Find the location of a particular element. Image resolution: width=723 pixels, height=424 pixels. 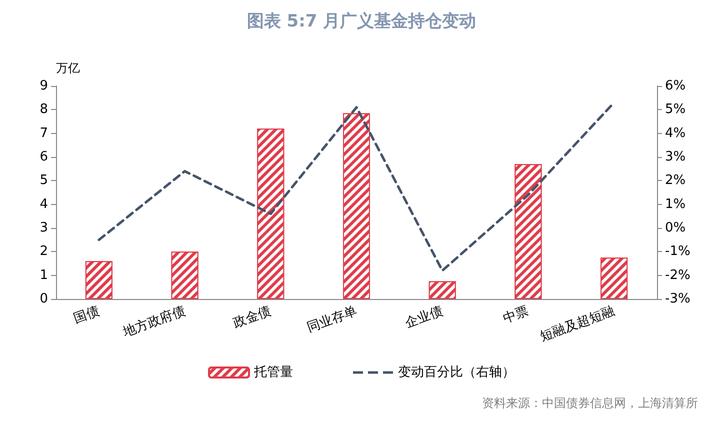

y-tick-label: 0 is located at coordinates (44, 299).